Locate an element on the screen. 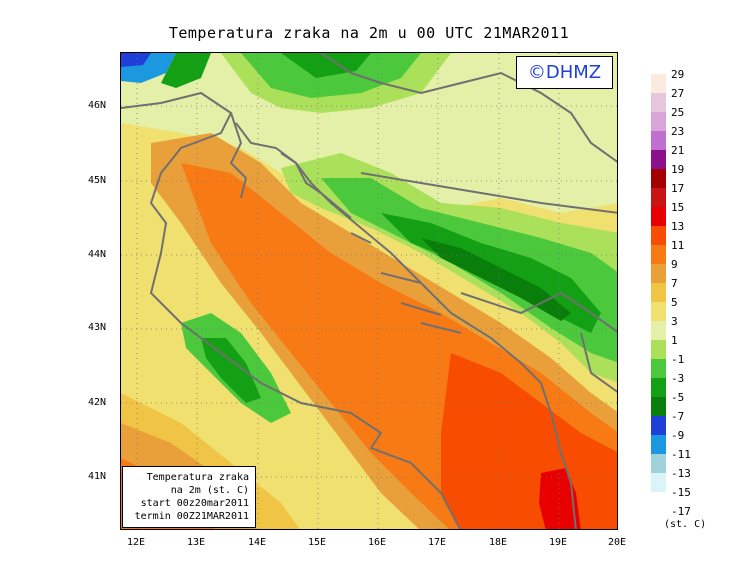 This screenshot has width=740, height=582. lat-tick-43n: 43N is located at coordinates (97, 327).